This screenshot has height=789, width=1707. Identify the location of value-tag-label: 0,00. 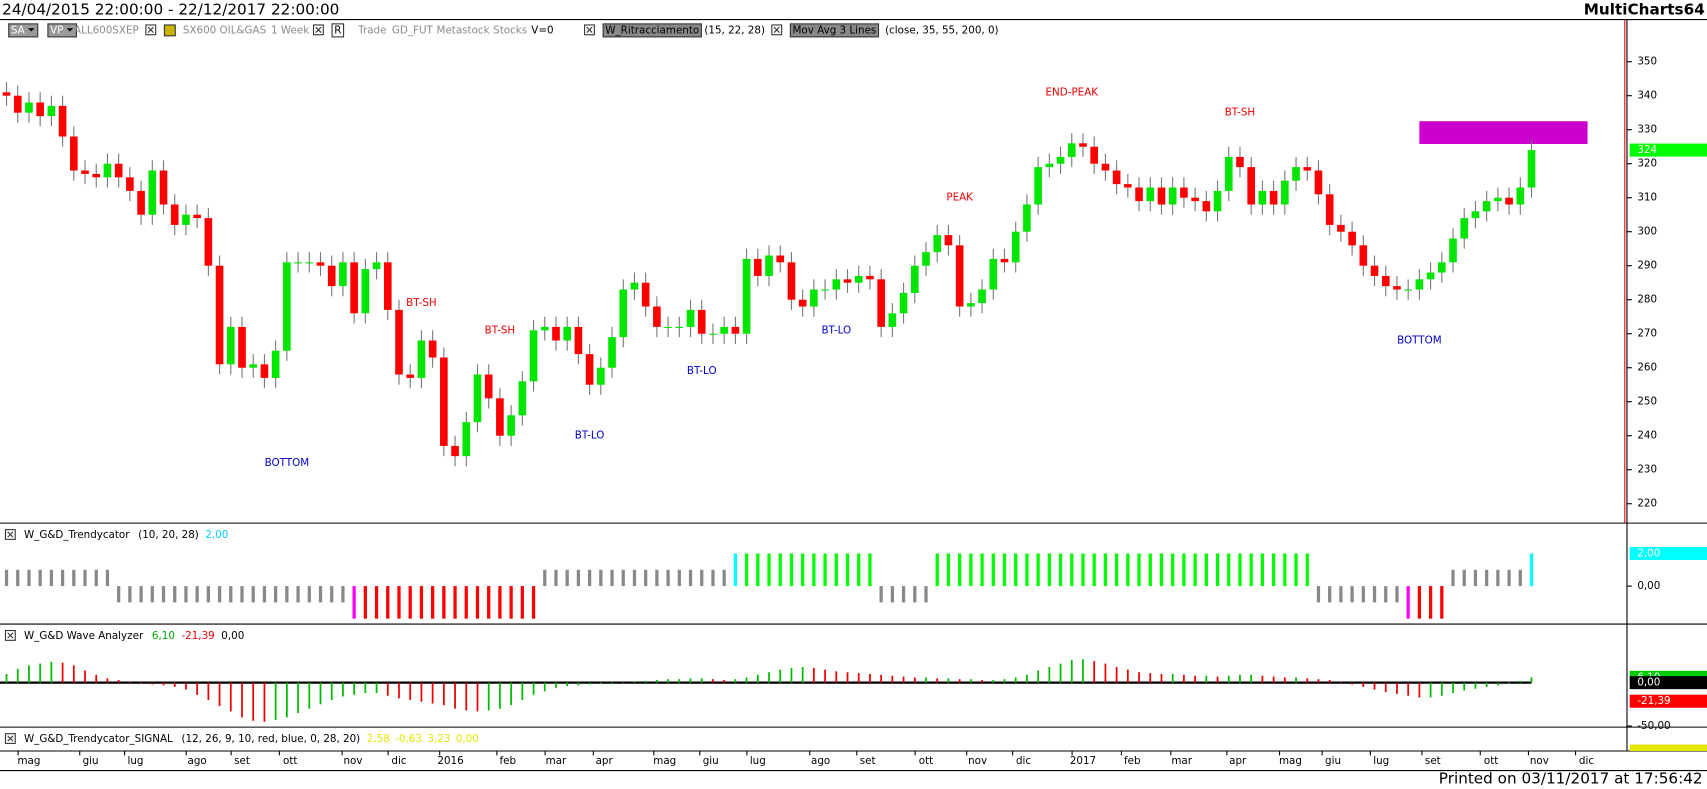
(1648, 683).